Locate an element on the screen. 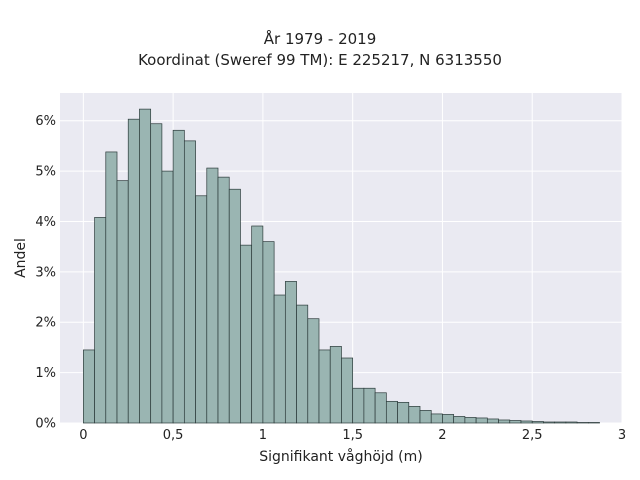 This screenshot has width=640, height=480. x-axis-ticks: 0 0,5 1 1,5 2 2,5 3 is located at coordinates (352, 435).